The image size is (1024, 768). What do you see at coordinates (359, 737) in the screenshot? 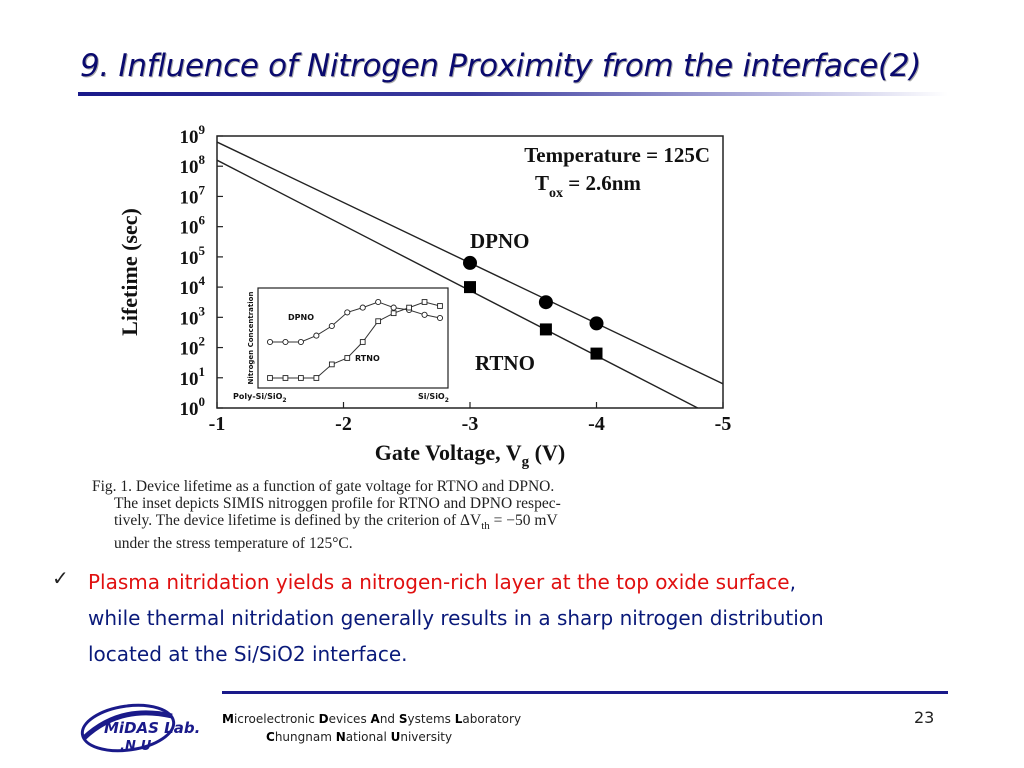
I see `university-name: Chungnam National University` at bounding box center [359, 737].